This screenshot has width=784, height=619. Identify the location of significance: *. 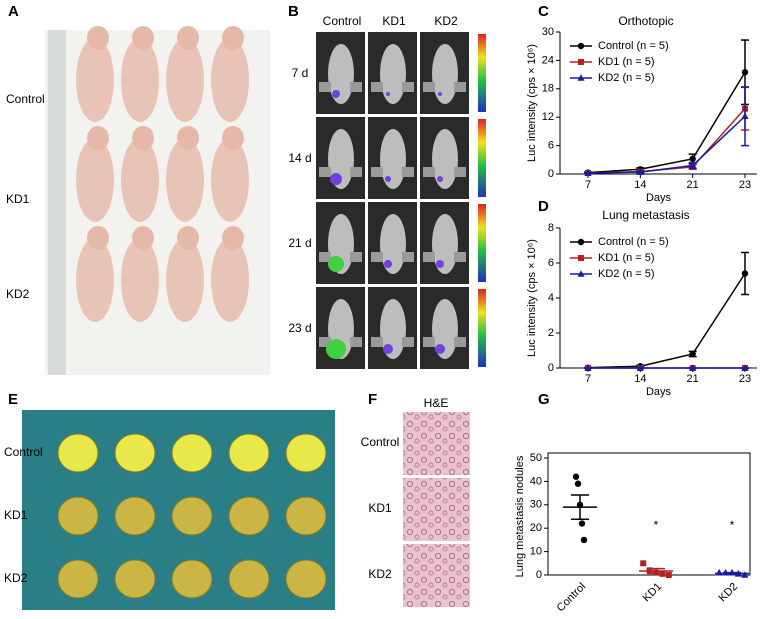
(656, 525).